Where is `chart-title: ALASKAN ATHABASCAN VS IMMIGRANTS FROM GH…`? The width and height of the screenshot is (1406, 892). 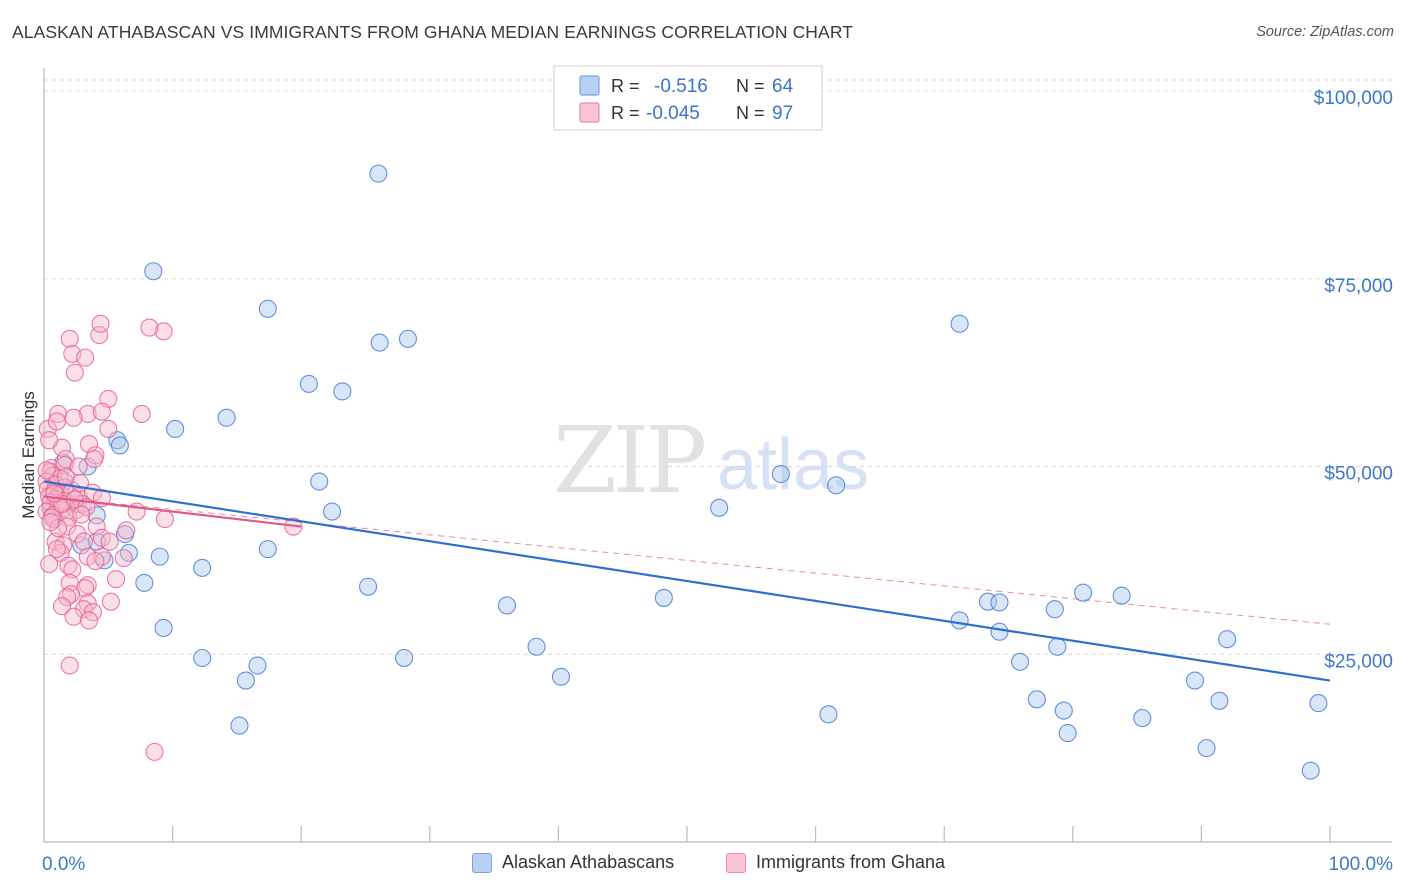
chart-title: ALASKAN ATHABASCAN VS IMMIGRANTS FROM GH… is located at coordinates (433, 32).